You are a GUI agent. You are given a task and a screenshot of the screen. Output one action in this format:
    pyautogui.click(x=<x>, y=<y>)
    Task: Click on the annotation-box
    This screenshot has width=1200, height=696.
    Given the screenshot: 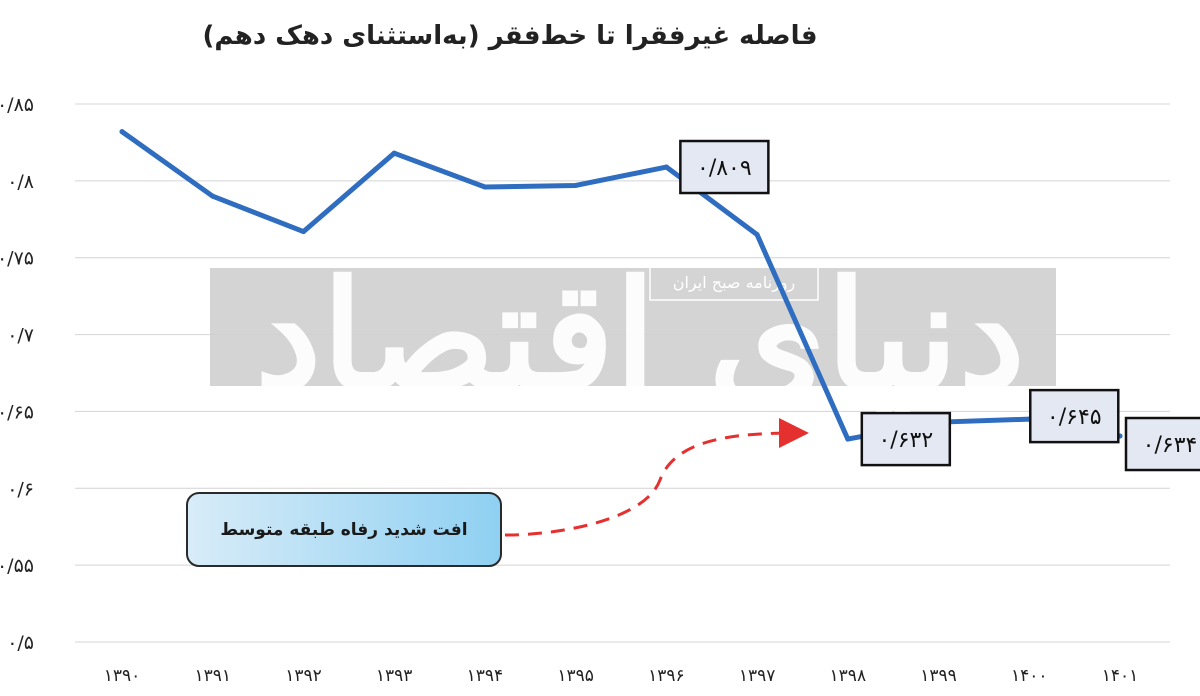 What is the action you would take?
    pyautogui.click(x=344, y=529)
    